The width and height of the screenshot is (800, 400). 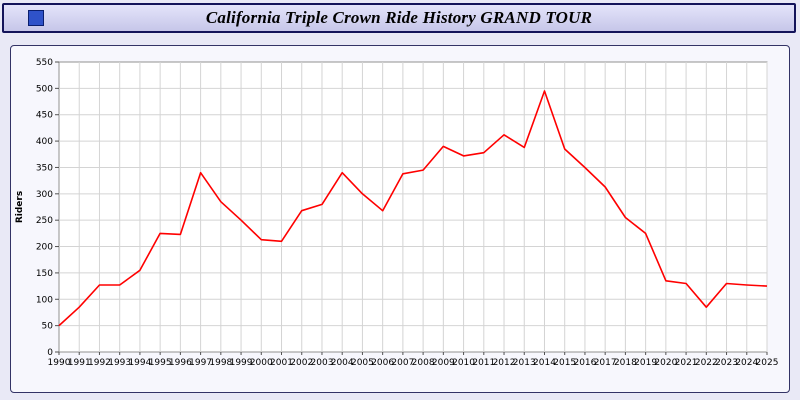 What do you see at coordinates (767, 363) in the screenshot?
I see `x-tick-label: 2025` at bounding box center [767, 363].